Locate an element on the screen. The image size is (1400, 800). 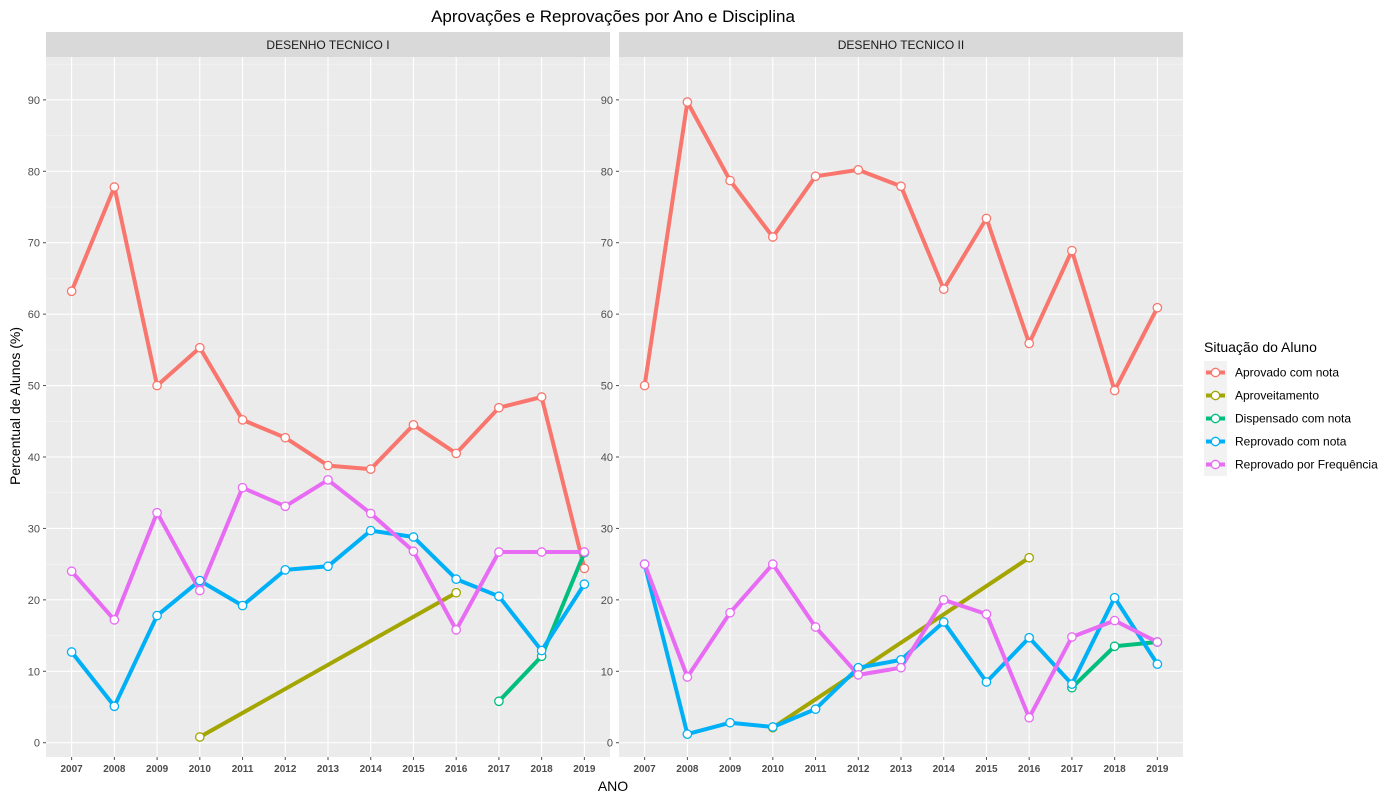
facet-strip-label: DESENHO TECNICO II is located at coordinates (901, 45).